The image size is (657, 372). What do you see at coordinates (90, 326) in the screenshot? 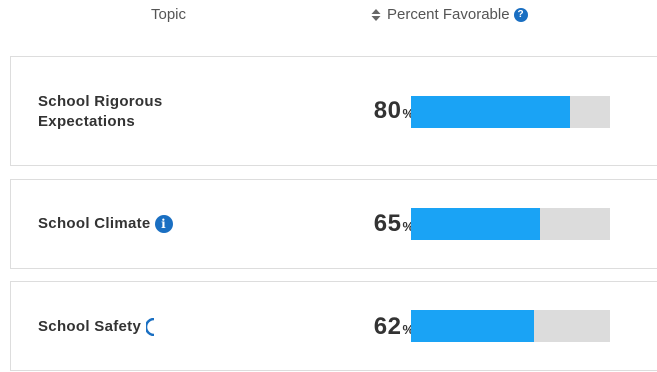
I see `topic-name: School Safety` at bounding box center [90, 326].